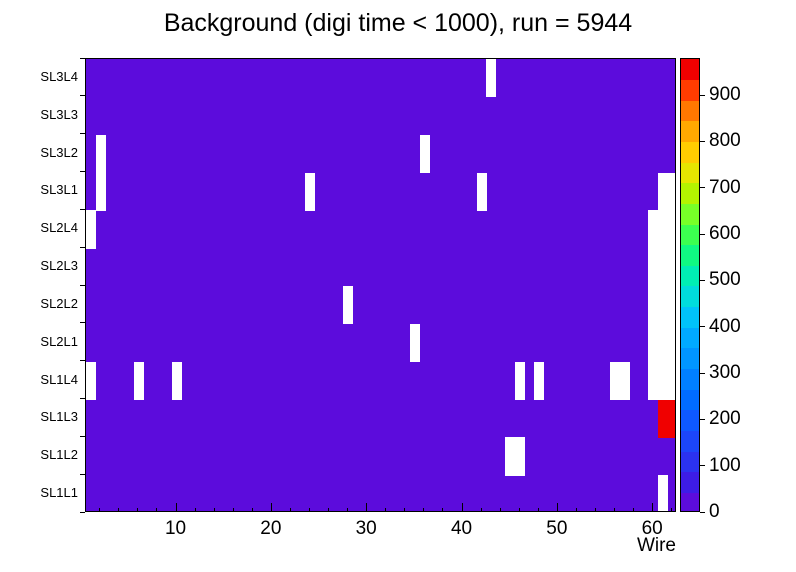 The image size is (796, 572). I want to click on y-axis-bin-label: SL3L1, so click(59, 190).